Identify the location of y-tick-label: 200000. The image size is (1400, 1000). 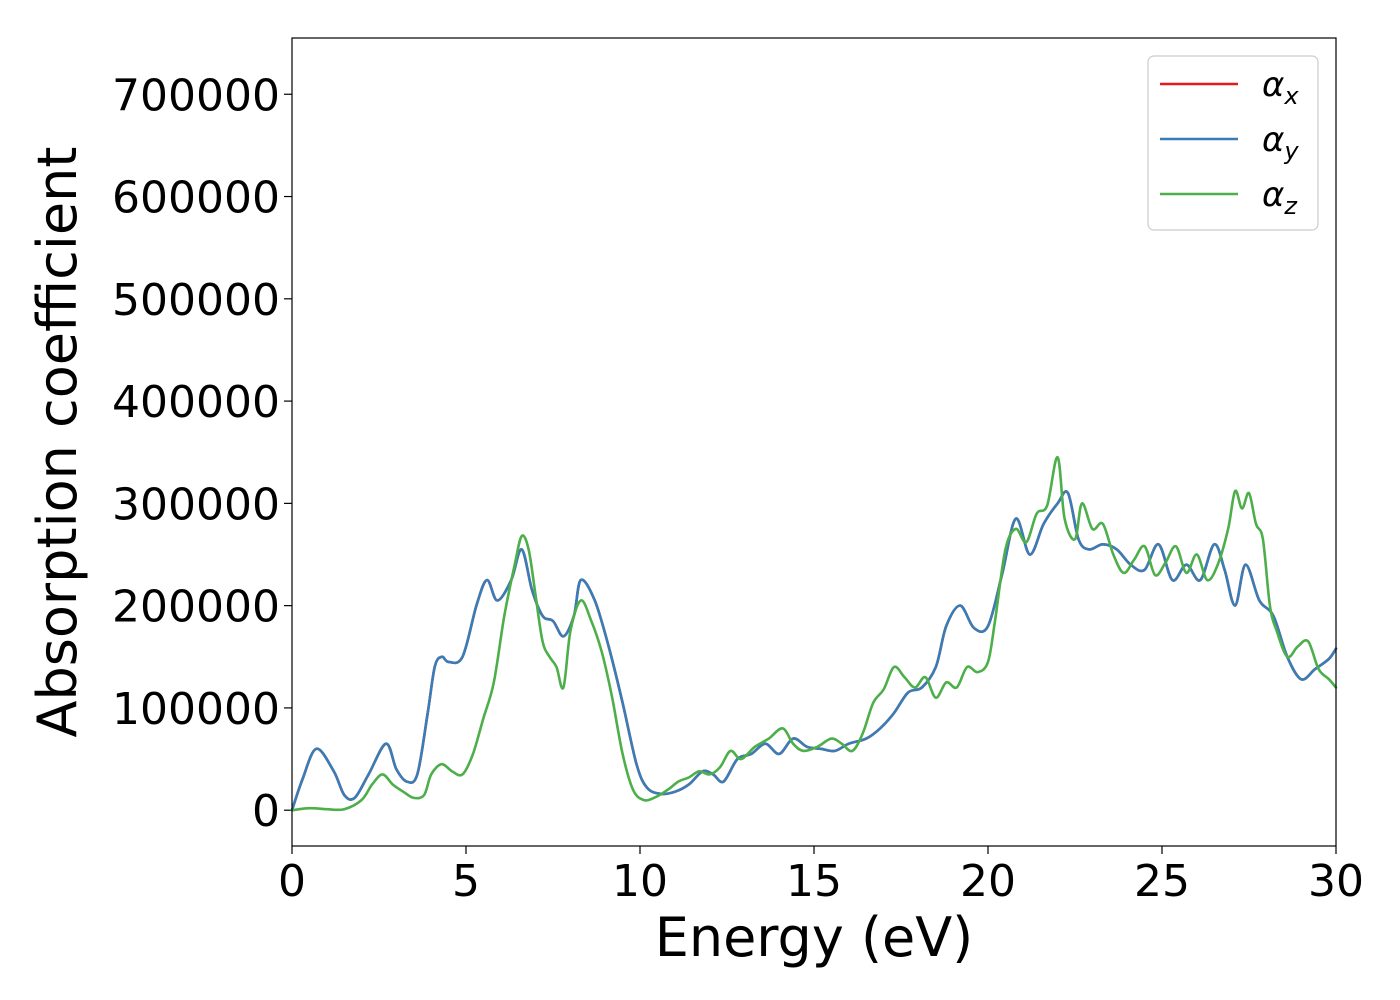
(196, 607).